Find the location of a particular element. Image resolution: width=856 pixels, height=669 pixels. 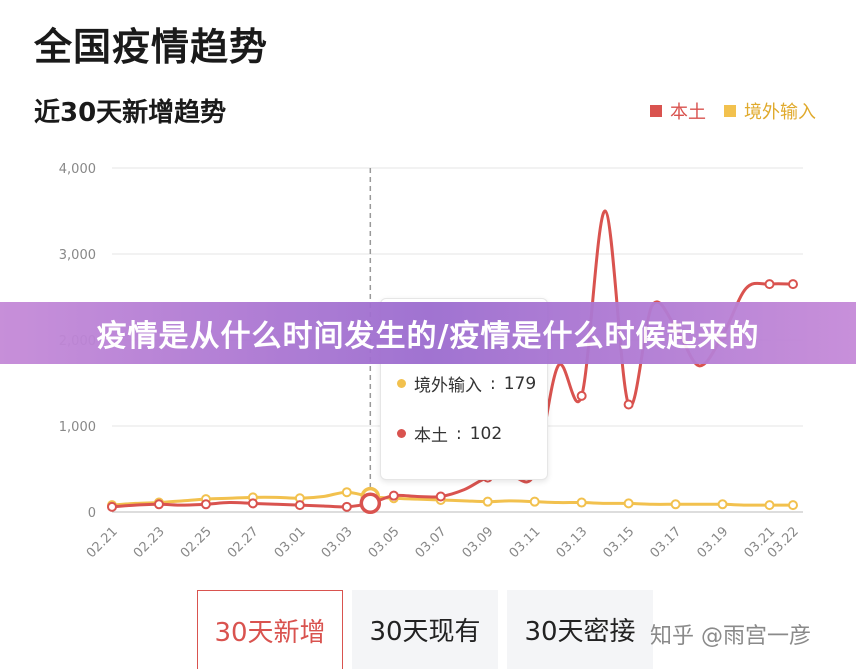

page-title: 全国疫情趋势 is located at coordinates (151, 47).